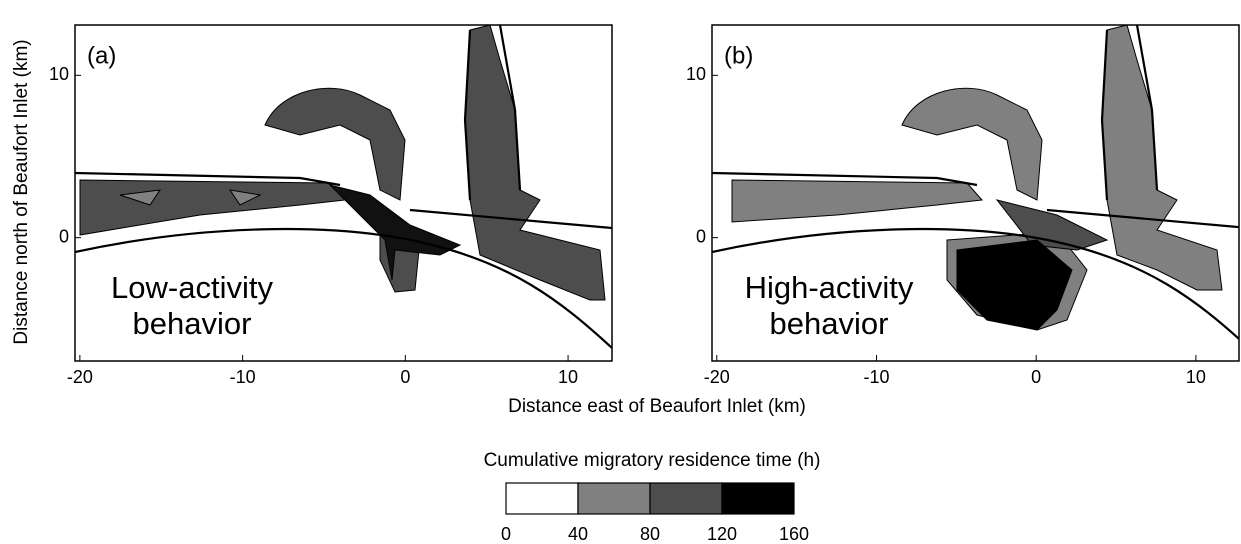 The width and height of the screenshot is (1241, 544). Describe the element at coordinates (101, 55) in the screenshot. I see `panel-label: (a)` at that location.